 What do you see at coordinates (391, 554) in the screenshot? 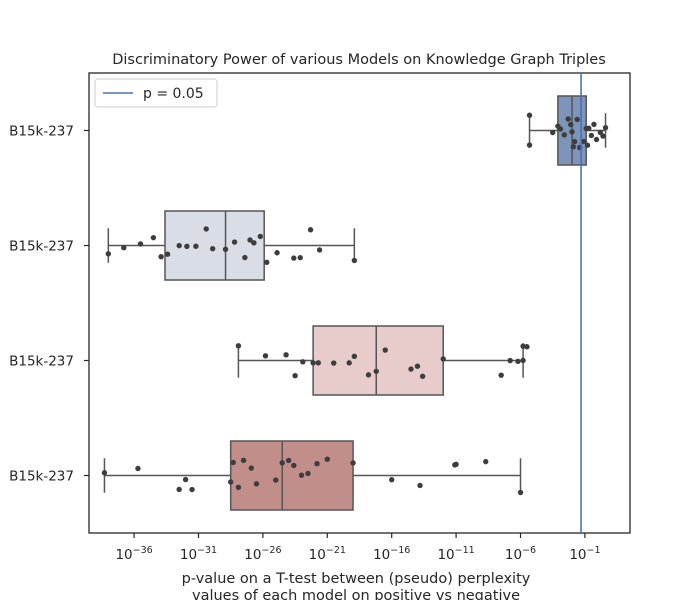
I see `x-tick-label: 10⁻¹⁶` at bounding box center [391, 554].